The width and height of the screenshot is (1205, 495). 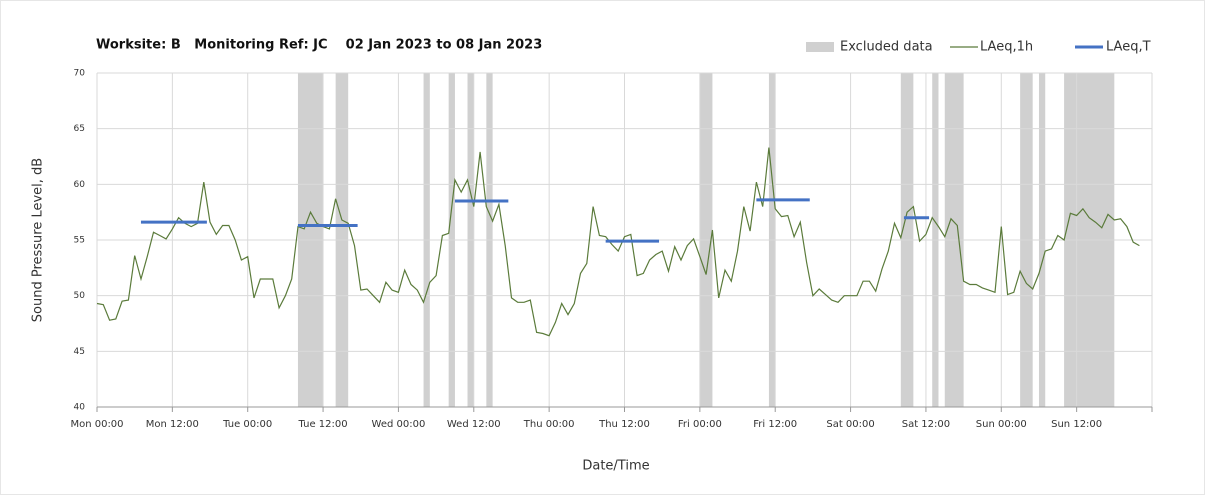 What do you see at coordinates (399, 424) in the screenshot?
I see `x-tick-label: Wed 00:00` at bounding box center [399, 424].